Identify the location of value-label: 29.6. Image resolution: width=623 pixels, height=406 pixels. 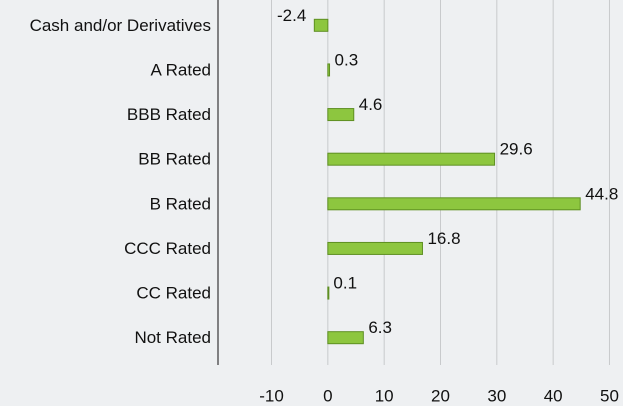
(516, 149).